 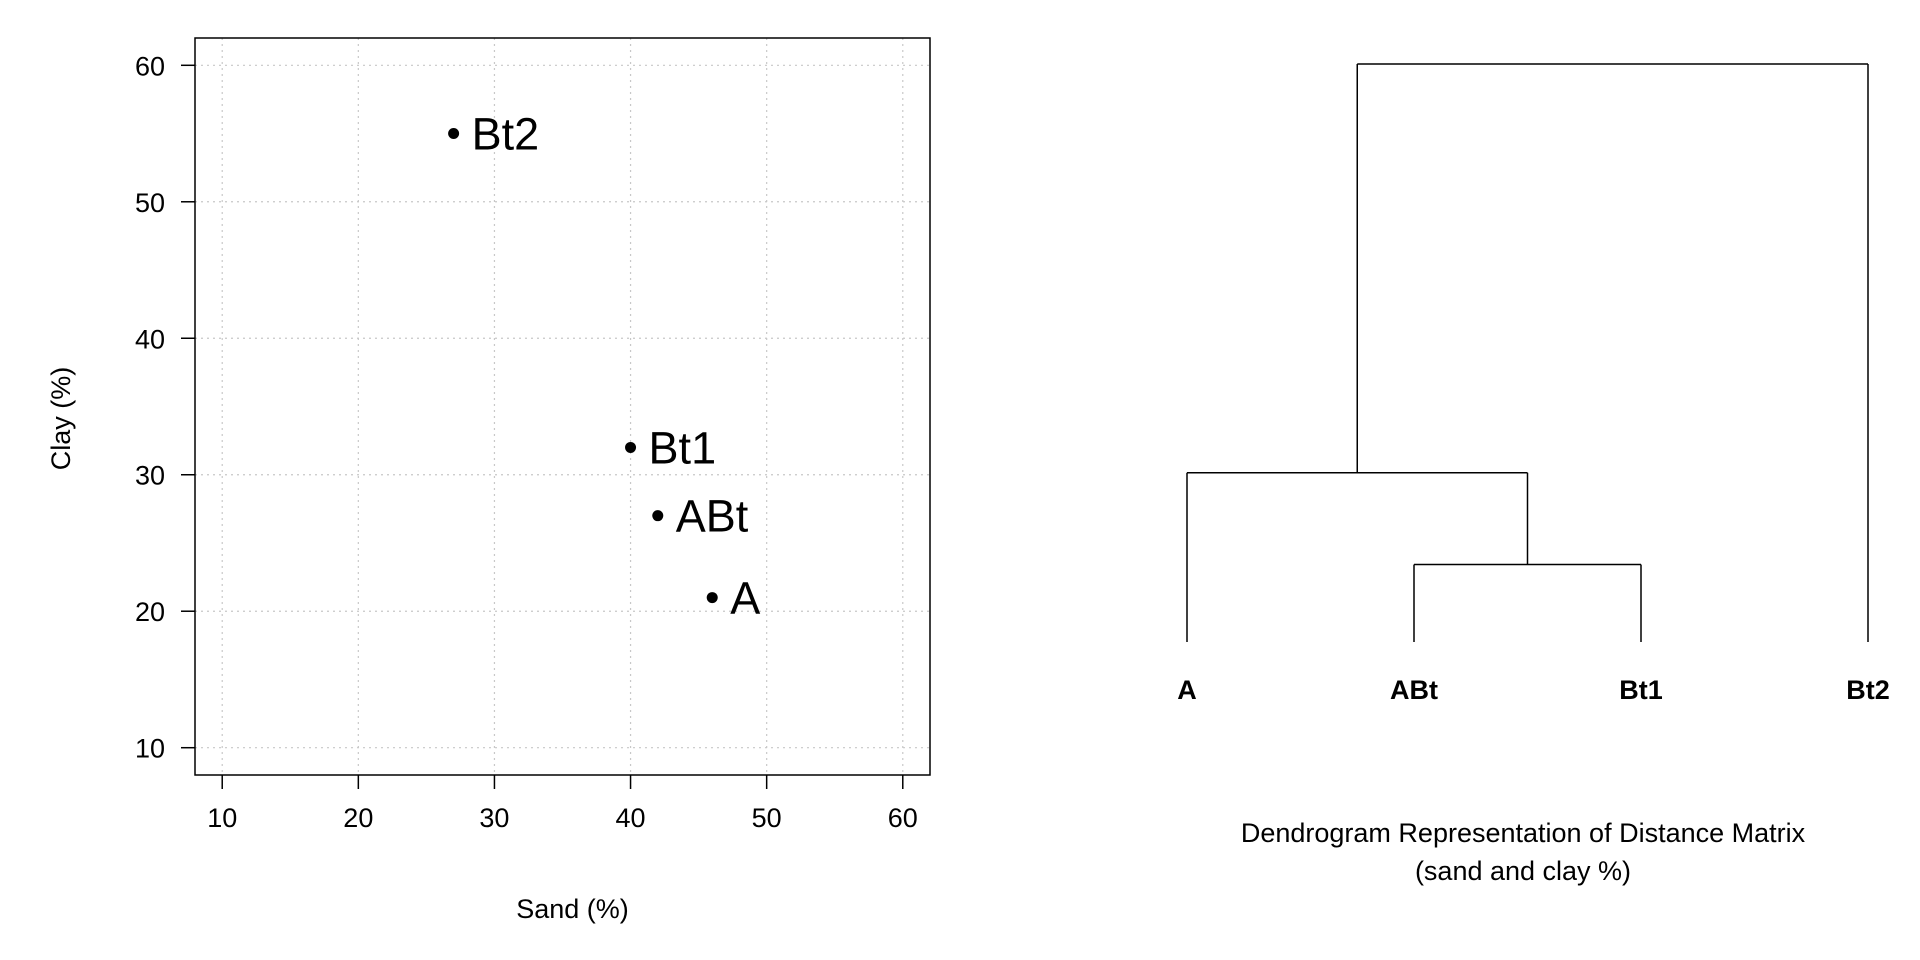 I want to click on x-axis: 10 20 30 40 50 60, so click(x=562, y=804).